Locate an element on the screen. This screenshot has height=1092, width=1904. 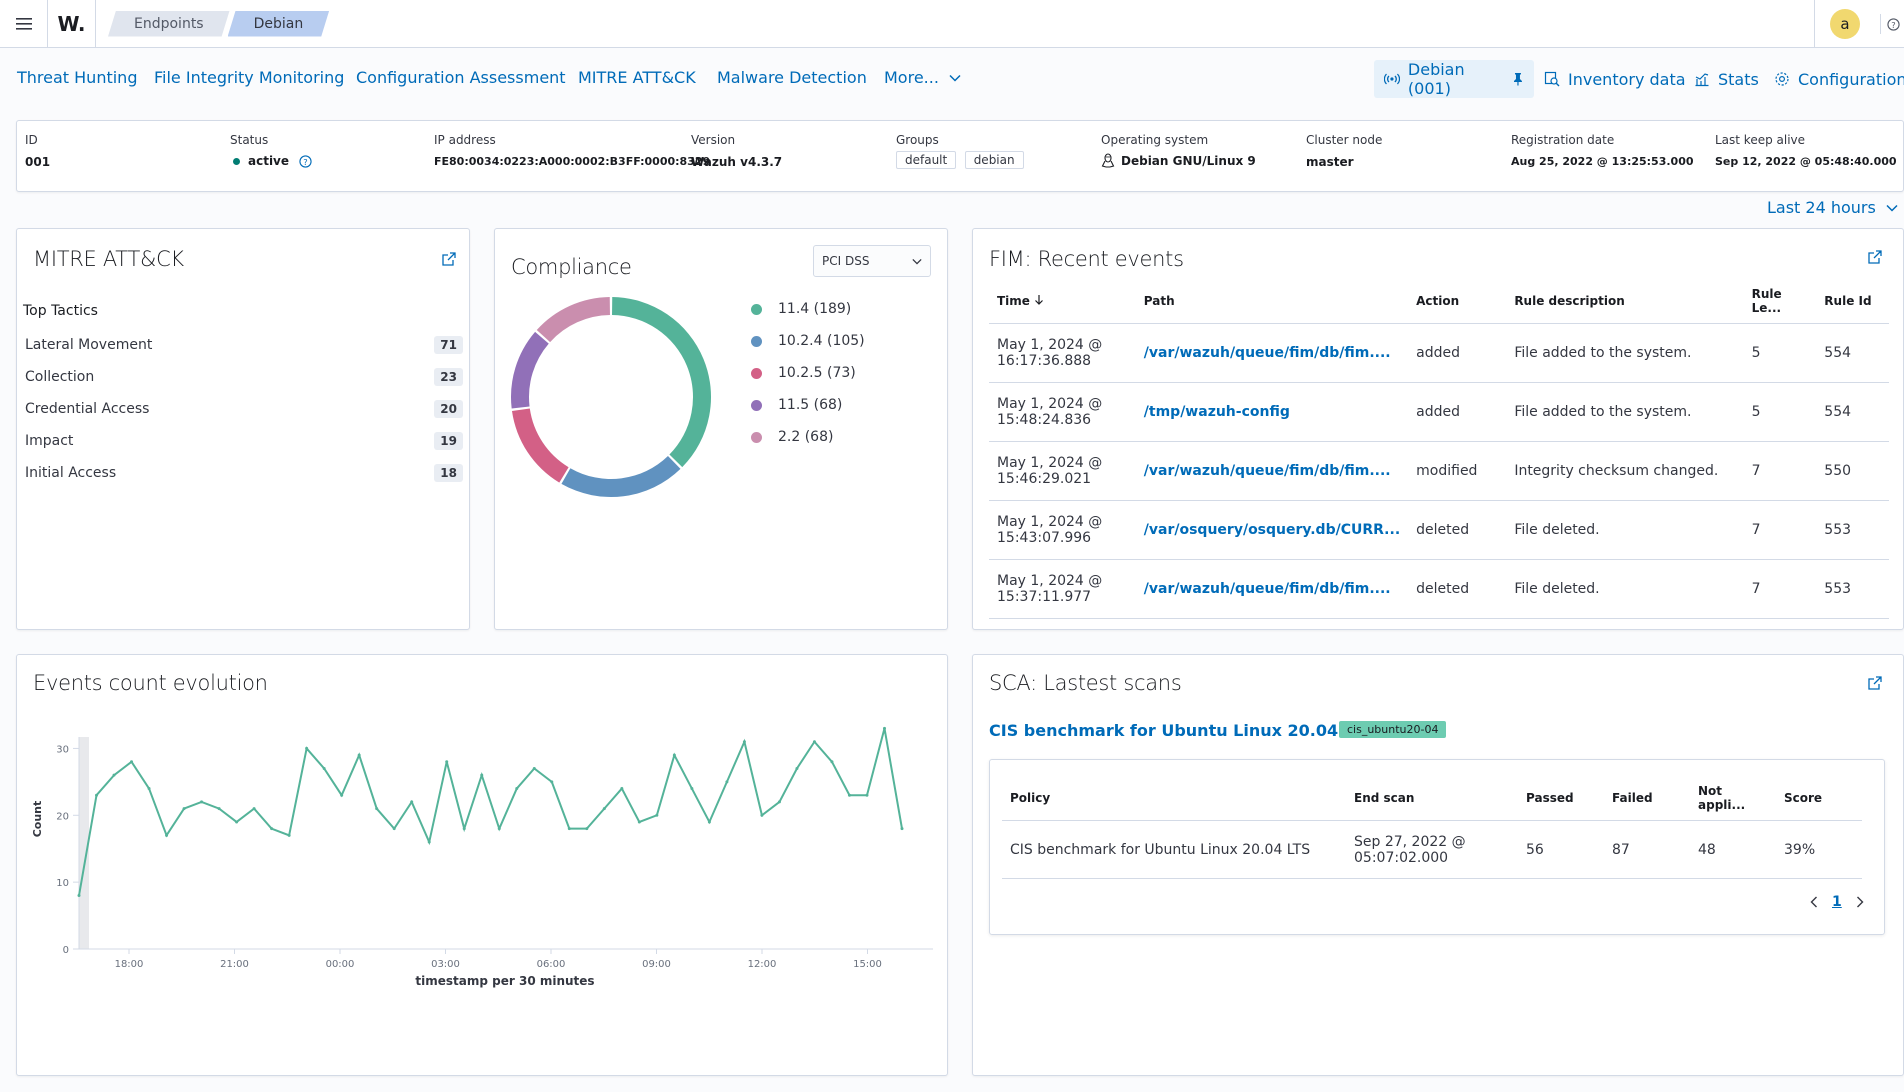
legend-item: 10.2.4 (105) is located at coordinates (808, 341).